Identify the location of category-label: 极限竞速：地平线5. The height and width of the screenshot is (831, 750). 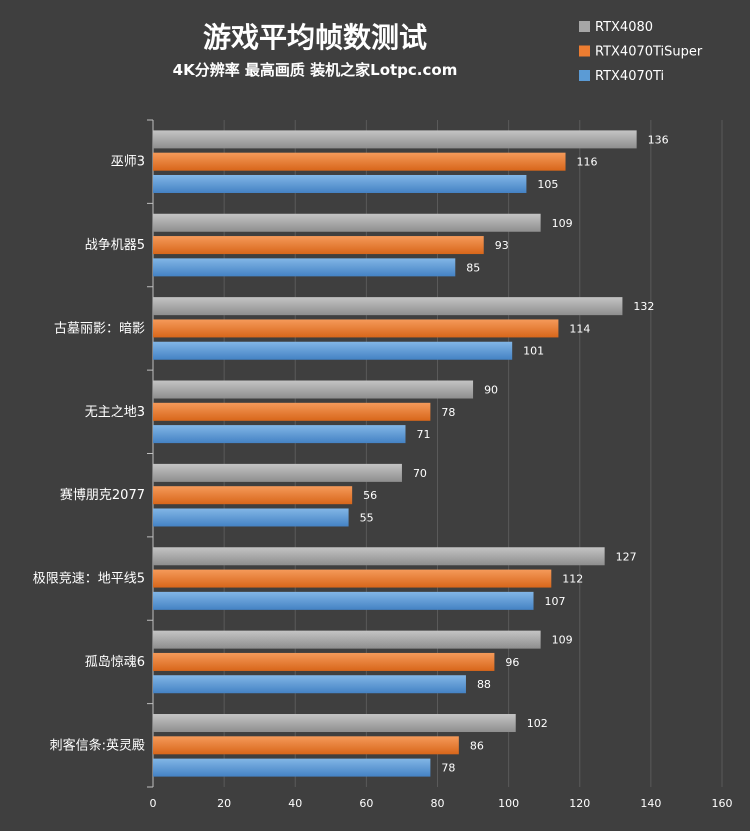
(89, 579).